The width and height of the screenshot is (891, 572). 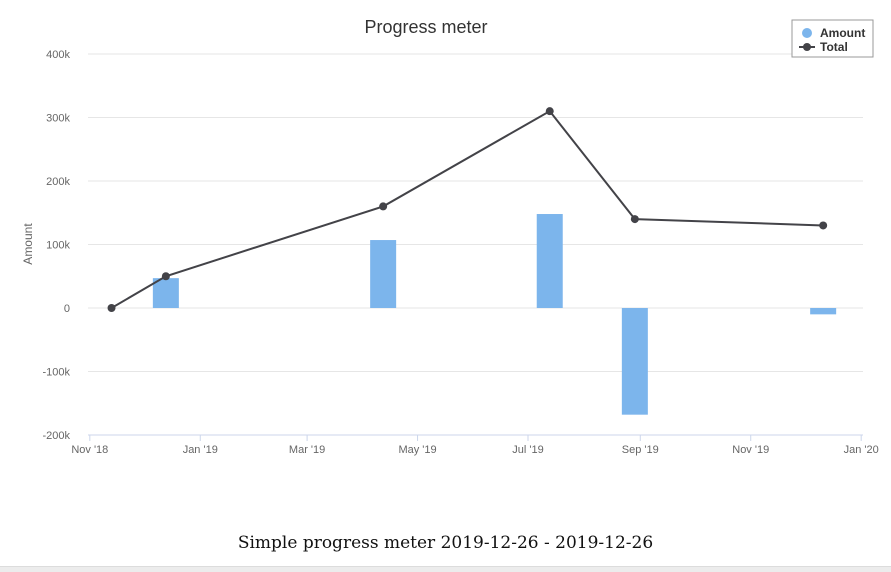 I want to click on x-tick-label: May '19, so click(x=417, y=450).